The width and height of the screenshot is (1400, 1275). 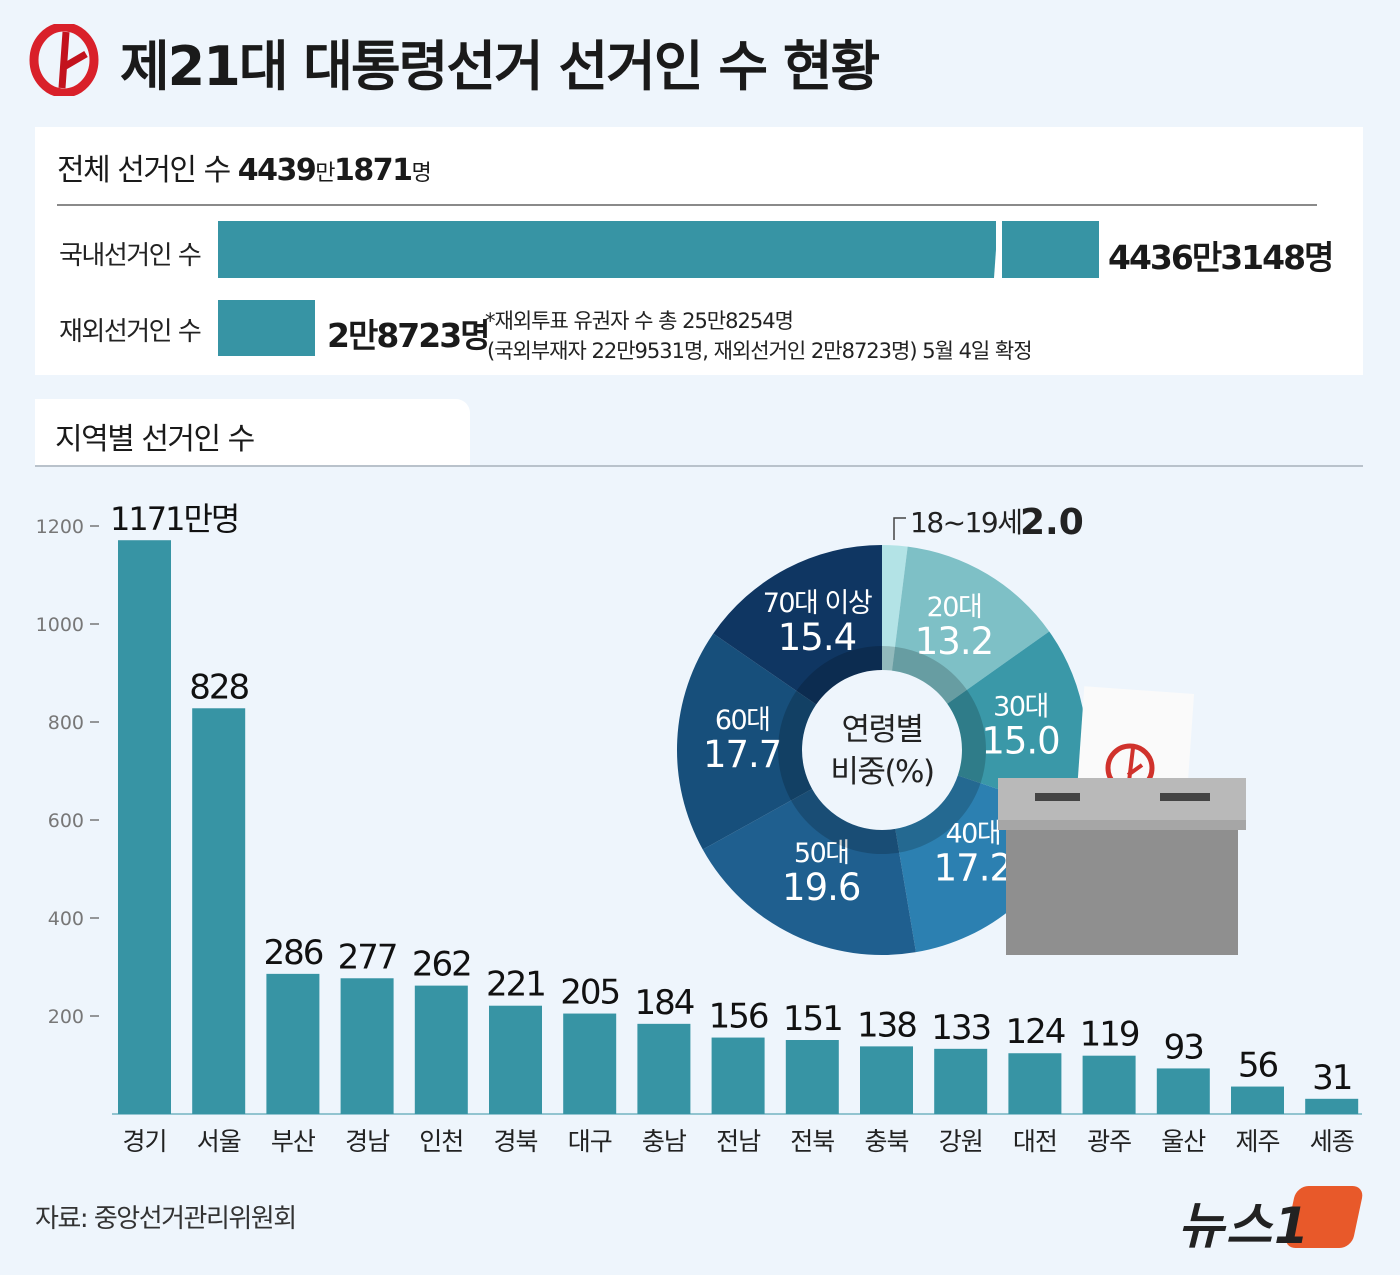 What do you see at coordinates (738, 1141) in the screenshot?
I see `category-label: 전남` at bounding box center [738, 1141].